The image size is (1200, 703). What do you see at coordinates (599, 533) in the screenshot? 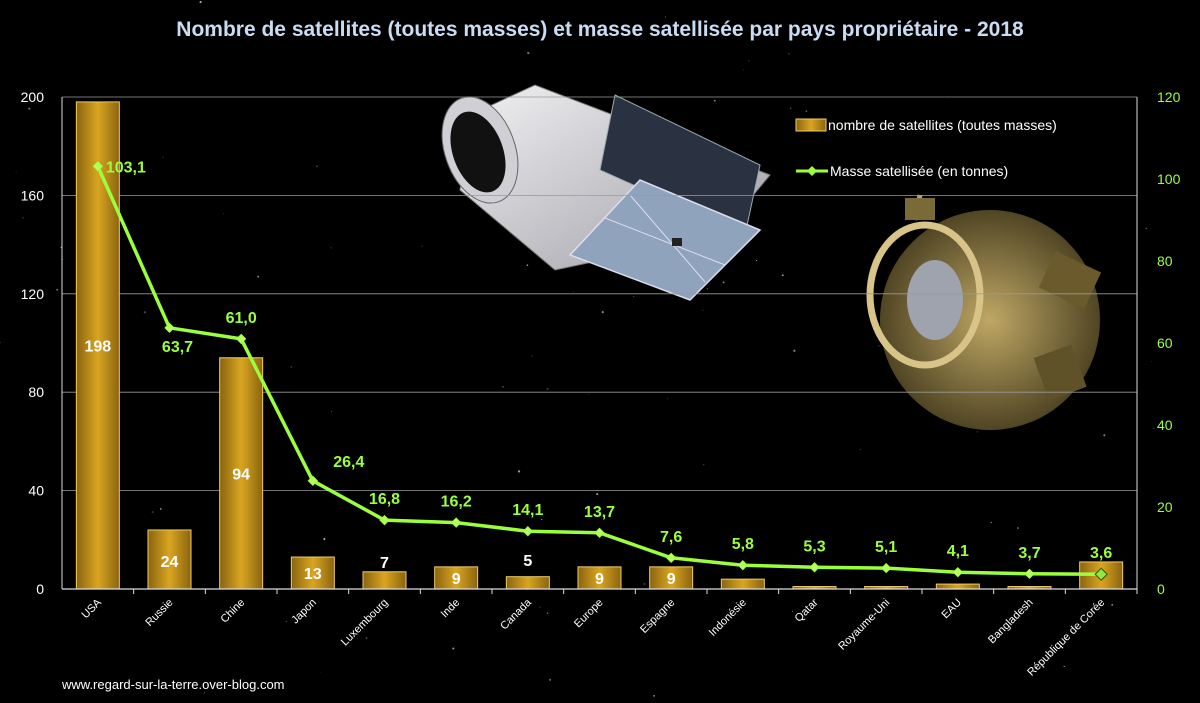
I see `line-point-Europe` at bounding box center [599, 533].